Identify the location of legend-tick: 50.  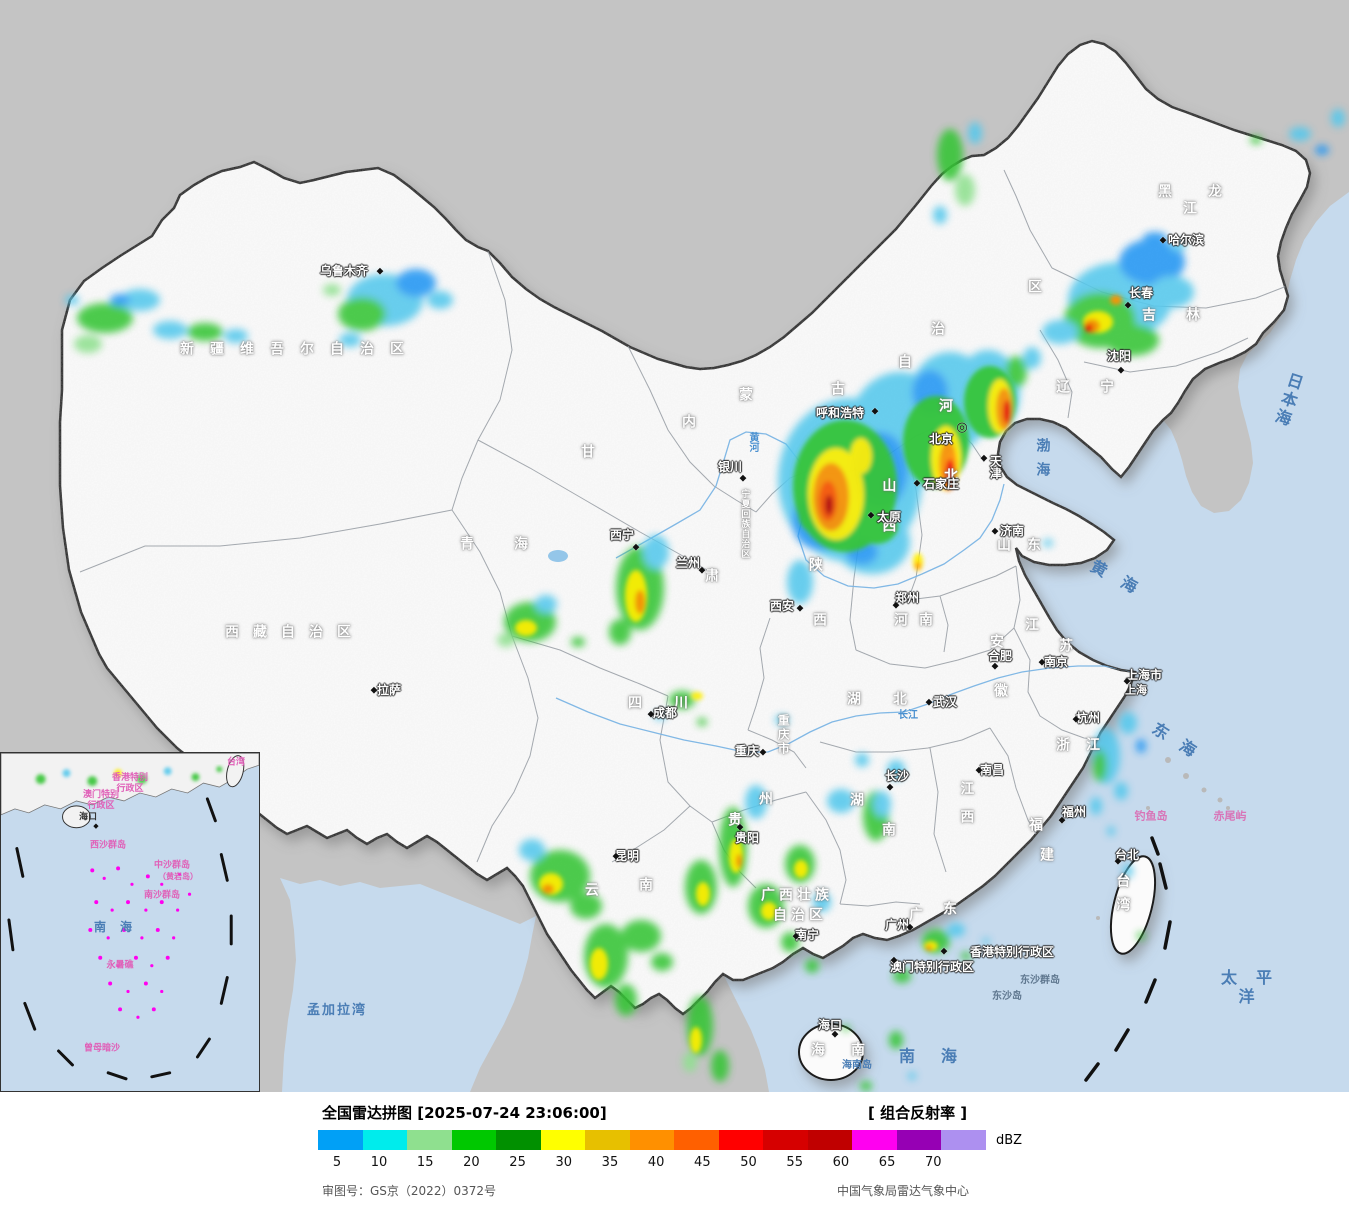
(748, 1162).